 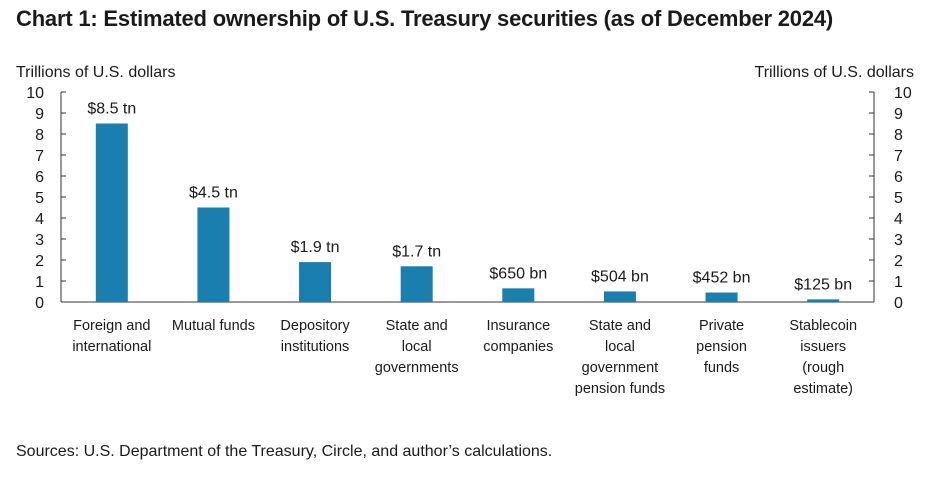 I want to click on y-tick-label-right: 6, so click(x=898, y=177).